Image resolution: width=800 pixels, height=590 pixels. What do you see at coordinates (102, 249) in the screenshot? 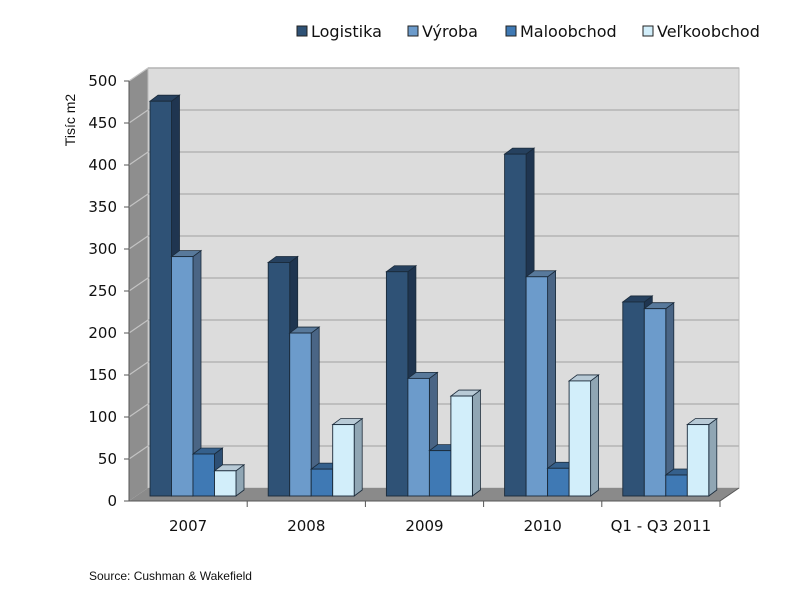
I see `y-tick-label: 300` at bounding box center [102, 249].